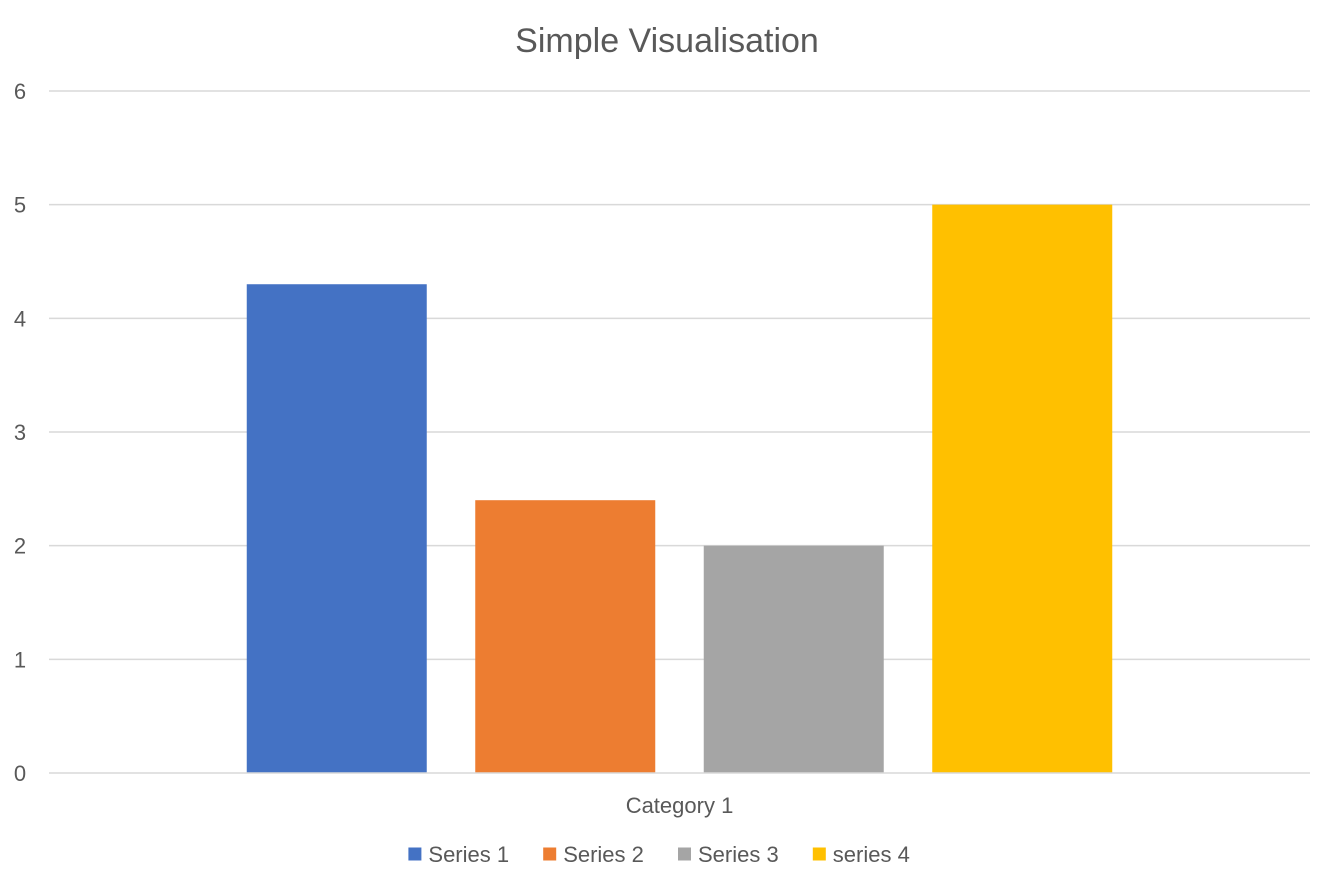 The image size is (1334, 889). I want to click on y-tick-label: 3, so click(20, 432).